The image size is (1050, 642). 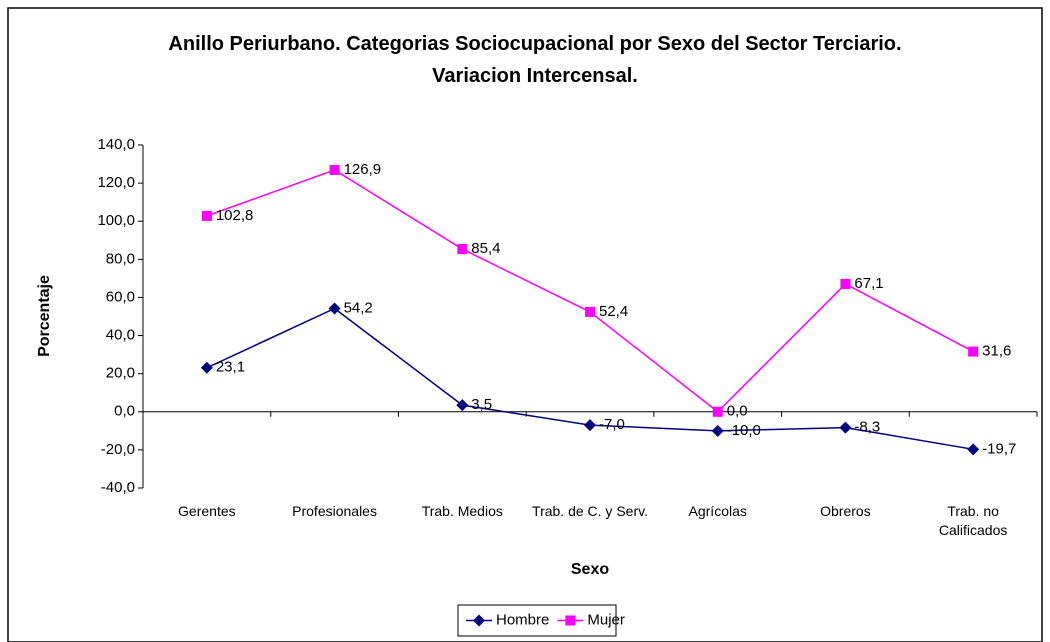 I want to click on data-label: 54,2, so click(x=358, y=307).